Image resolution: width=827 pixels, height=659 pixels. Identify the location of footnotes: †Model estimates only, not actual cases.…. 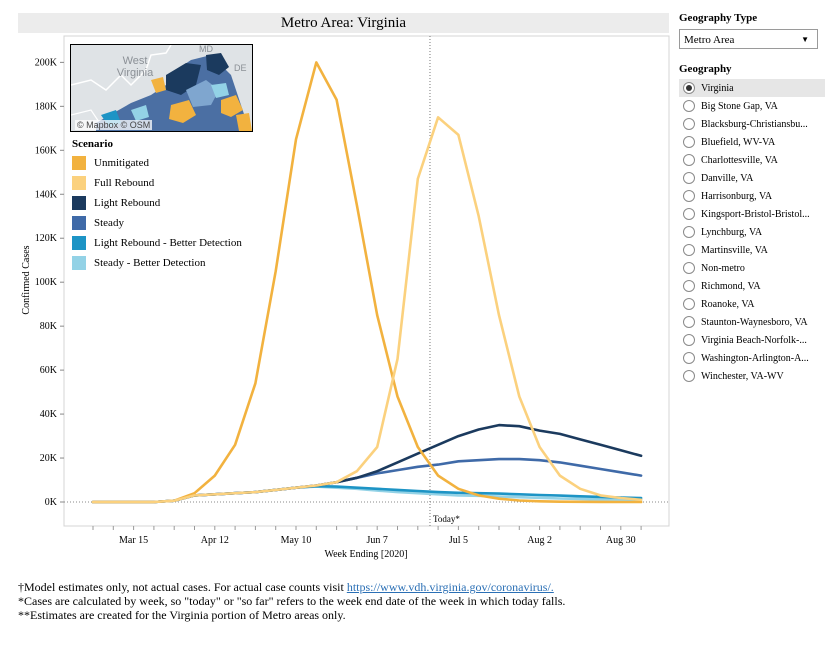
(418, 601).